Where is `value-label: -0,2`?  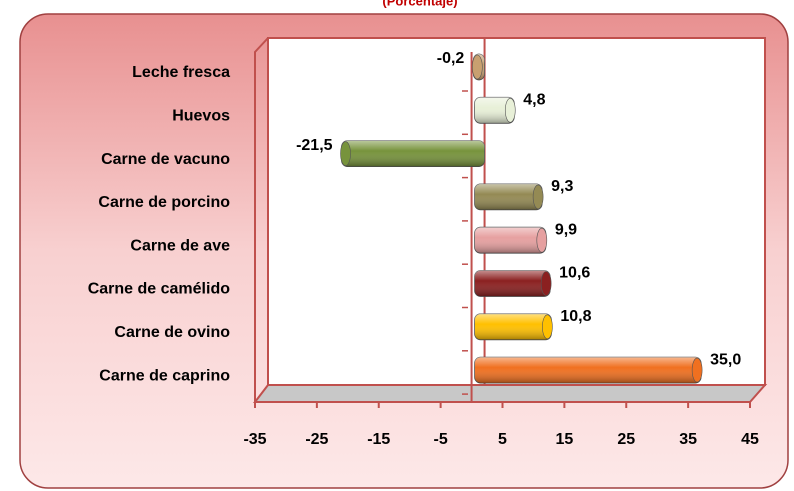
value-label: -0,2 is located at coordinates (451, 58).